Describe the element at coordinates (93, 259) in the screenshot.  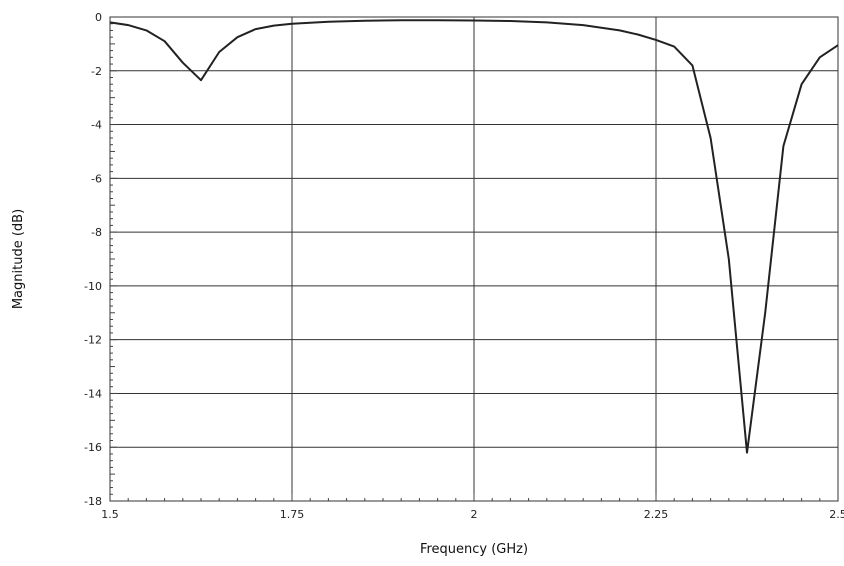
I see `y-tick-labels: 0 -2 -4 -6 -8 -10 -12 -14 -16 -18` at that location.